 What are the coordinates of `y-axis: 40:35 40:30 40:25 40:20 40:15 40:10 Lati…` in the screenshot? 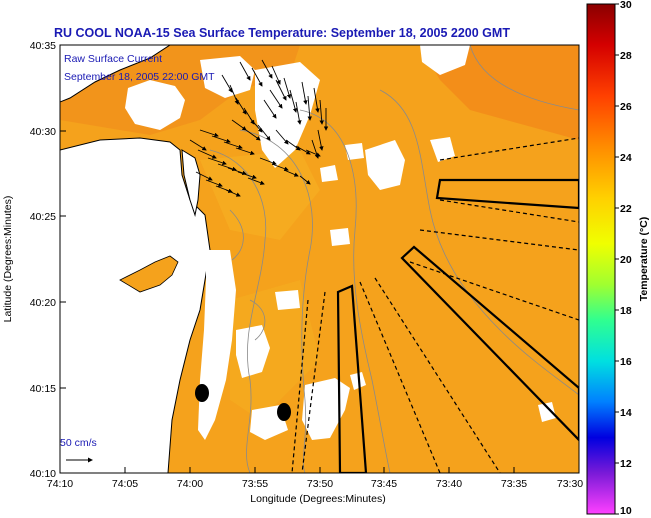 It's located at (34, 260).